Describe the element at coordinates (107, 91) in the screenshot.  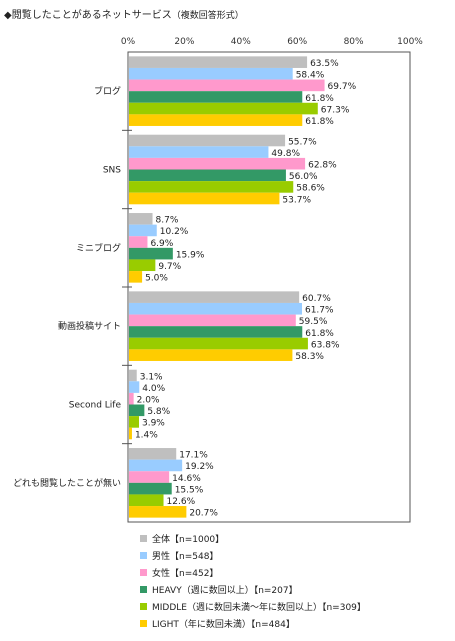
I see `category-label: ブログ` at that location.